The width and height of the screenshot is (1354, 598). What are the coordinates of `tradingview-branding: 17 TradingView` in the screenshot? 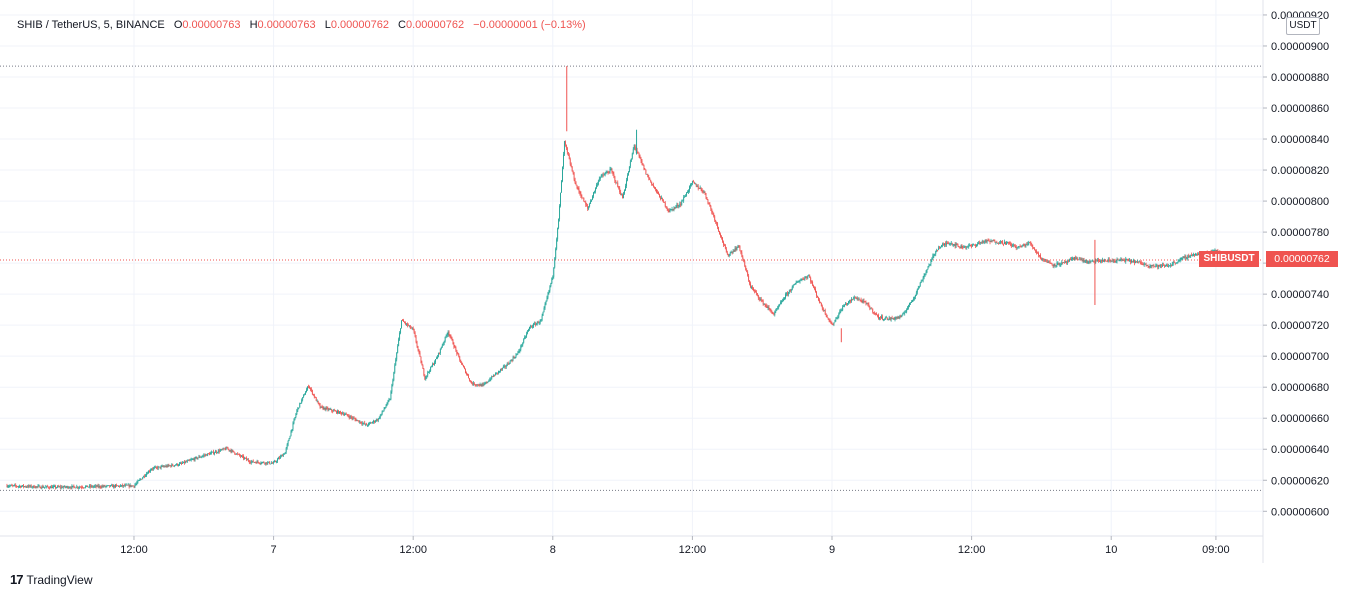 It's located at (51, 579).